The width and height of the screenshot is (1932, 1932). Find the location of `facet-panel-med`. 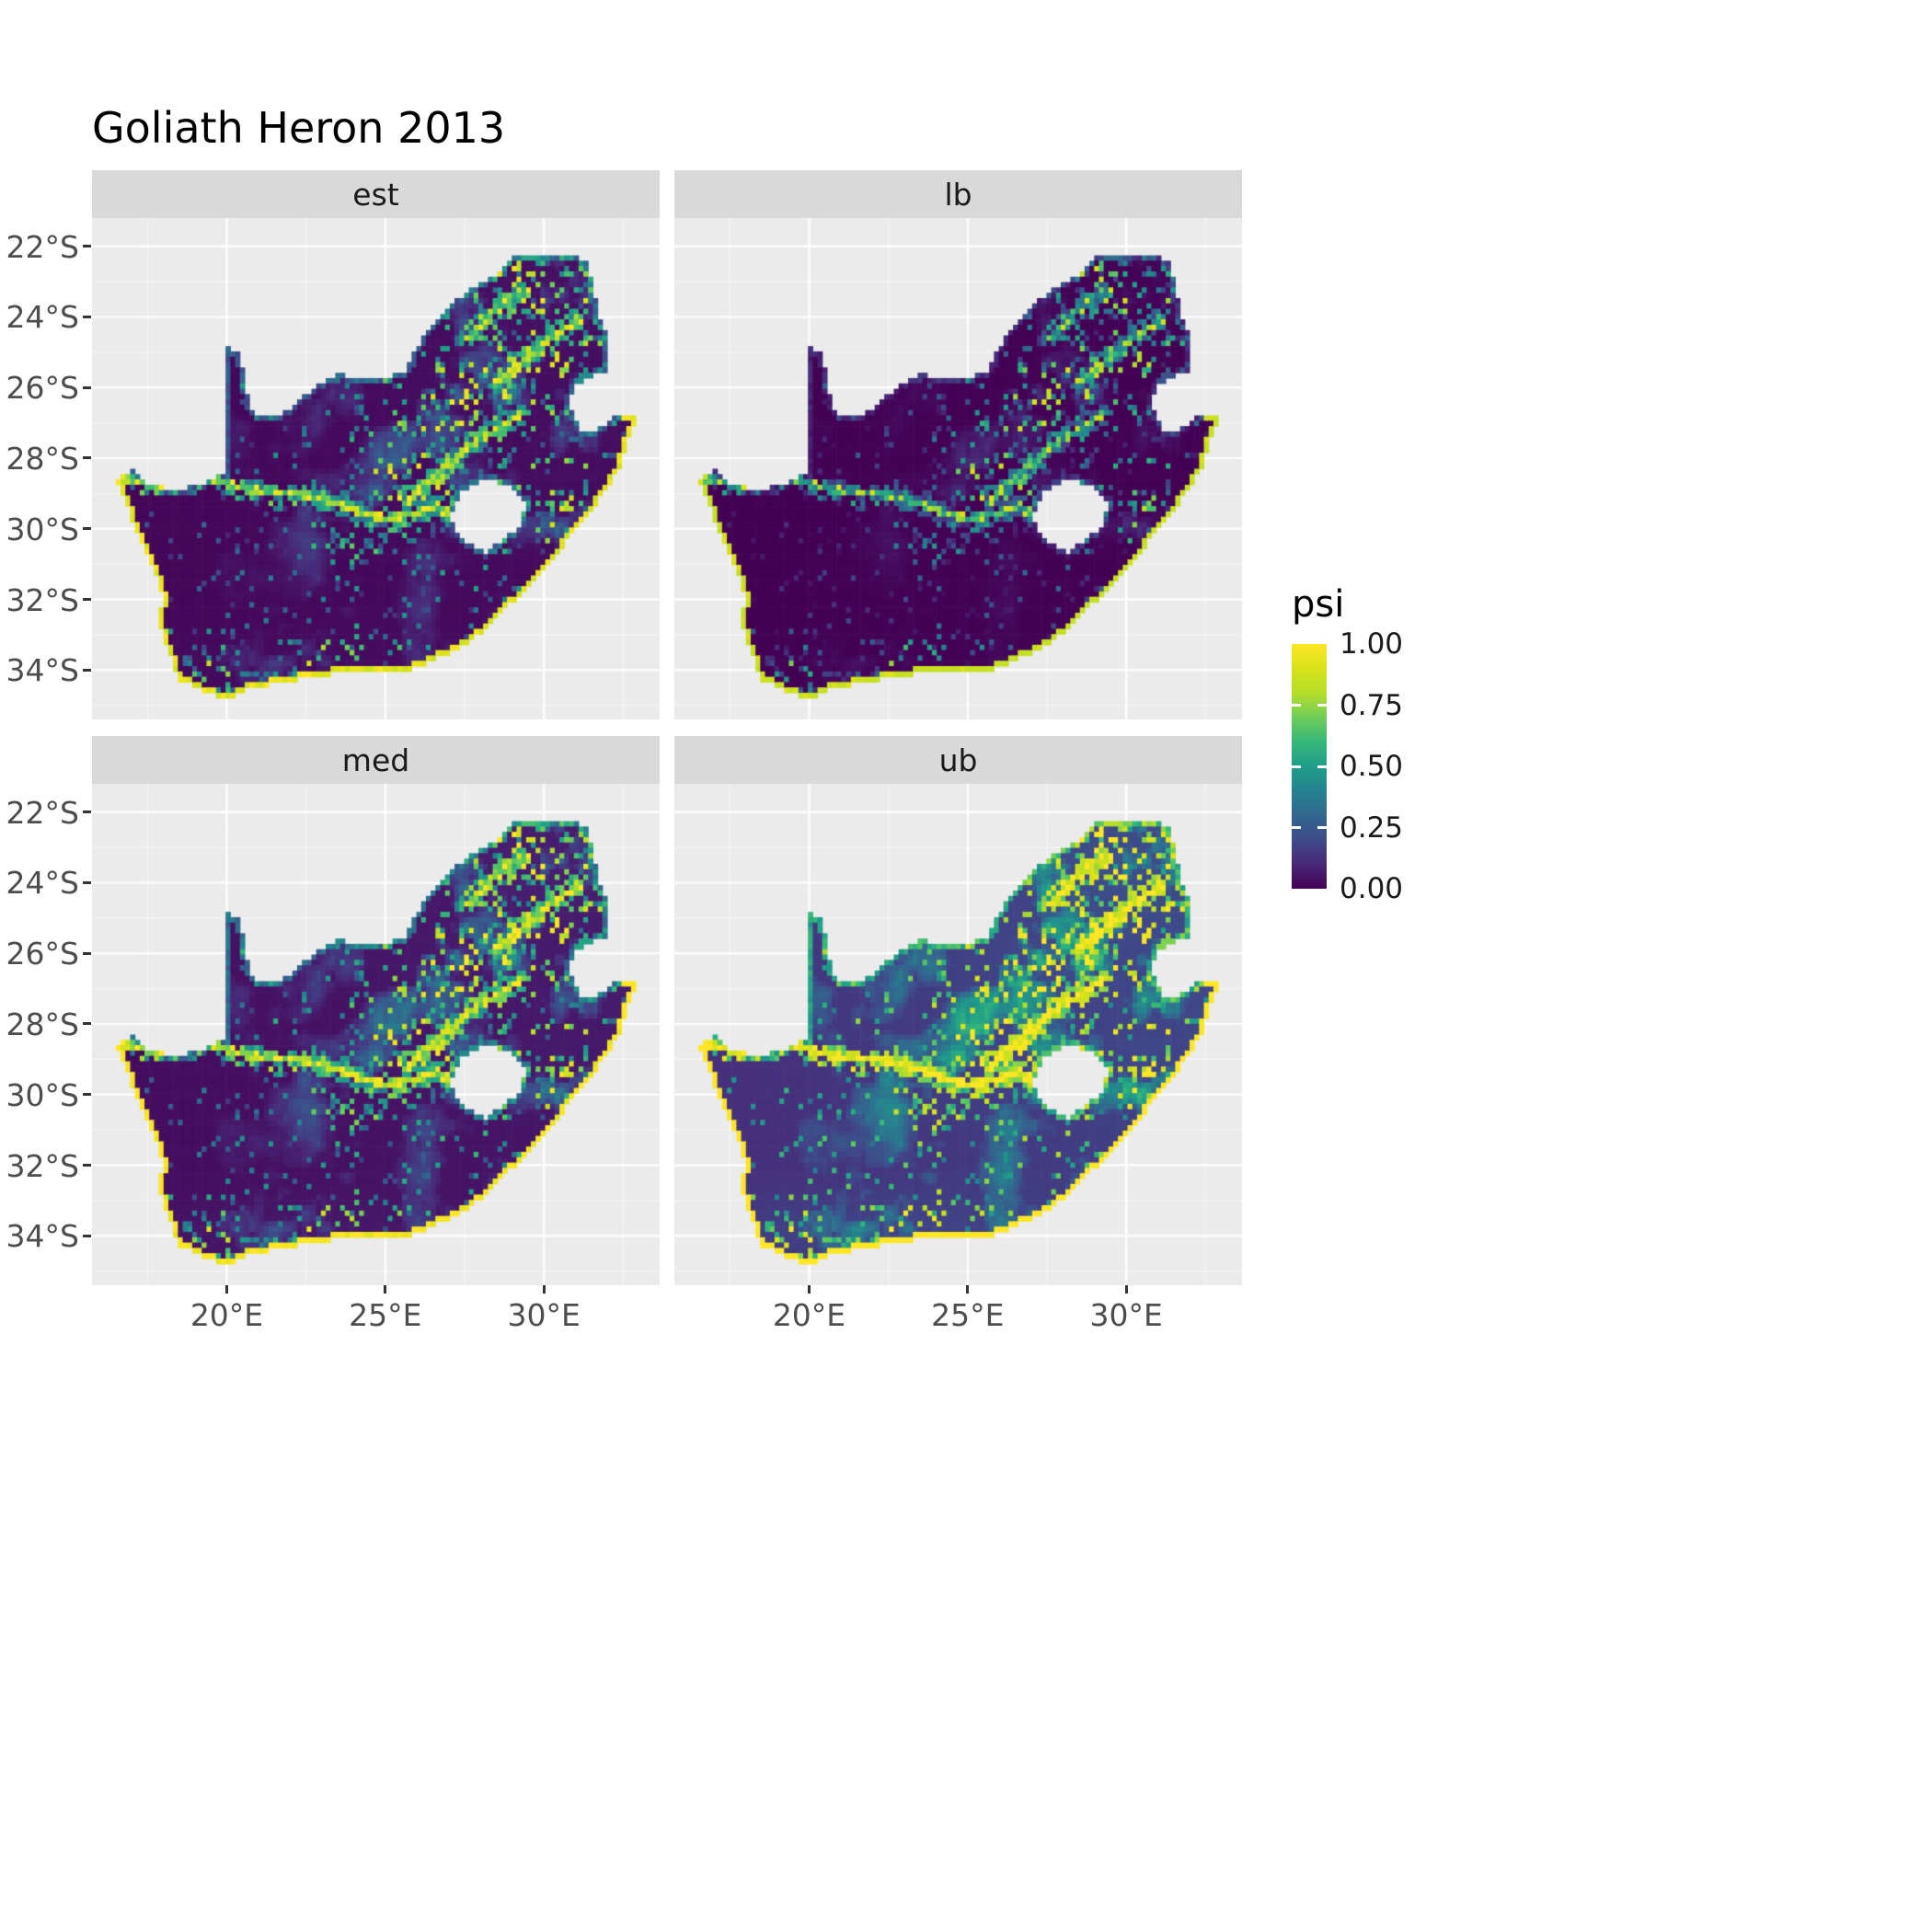

facet-panel-med is located at coordinates (376, 1034).